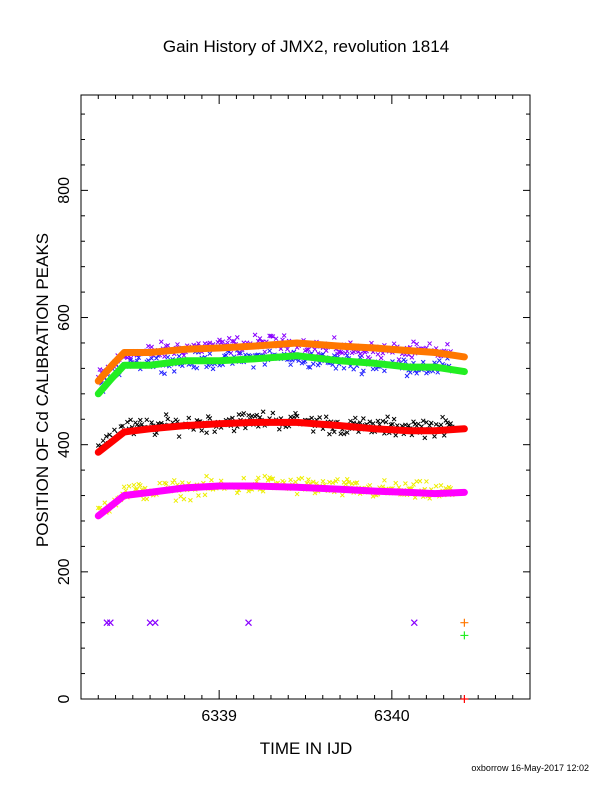  I want to click on y-tick-label: 800, so click(64, 190).